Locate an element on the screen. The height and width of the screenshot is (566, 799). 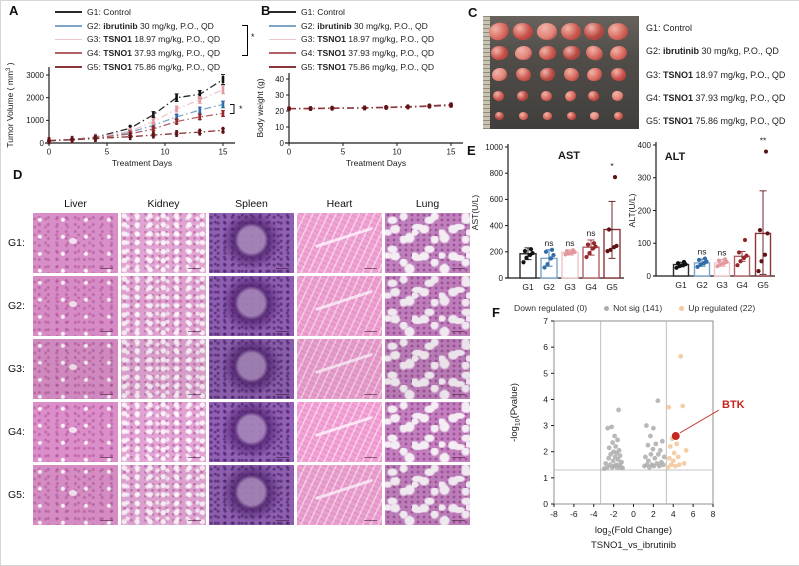
histology-image-g4-lung is located at coordinates (427, 432).